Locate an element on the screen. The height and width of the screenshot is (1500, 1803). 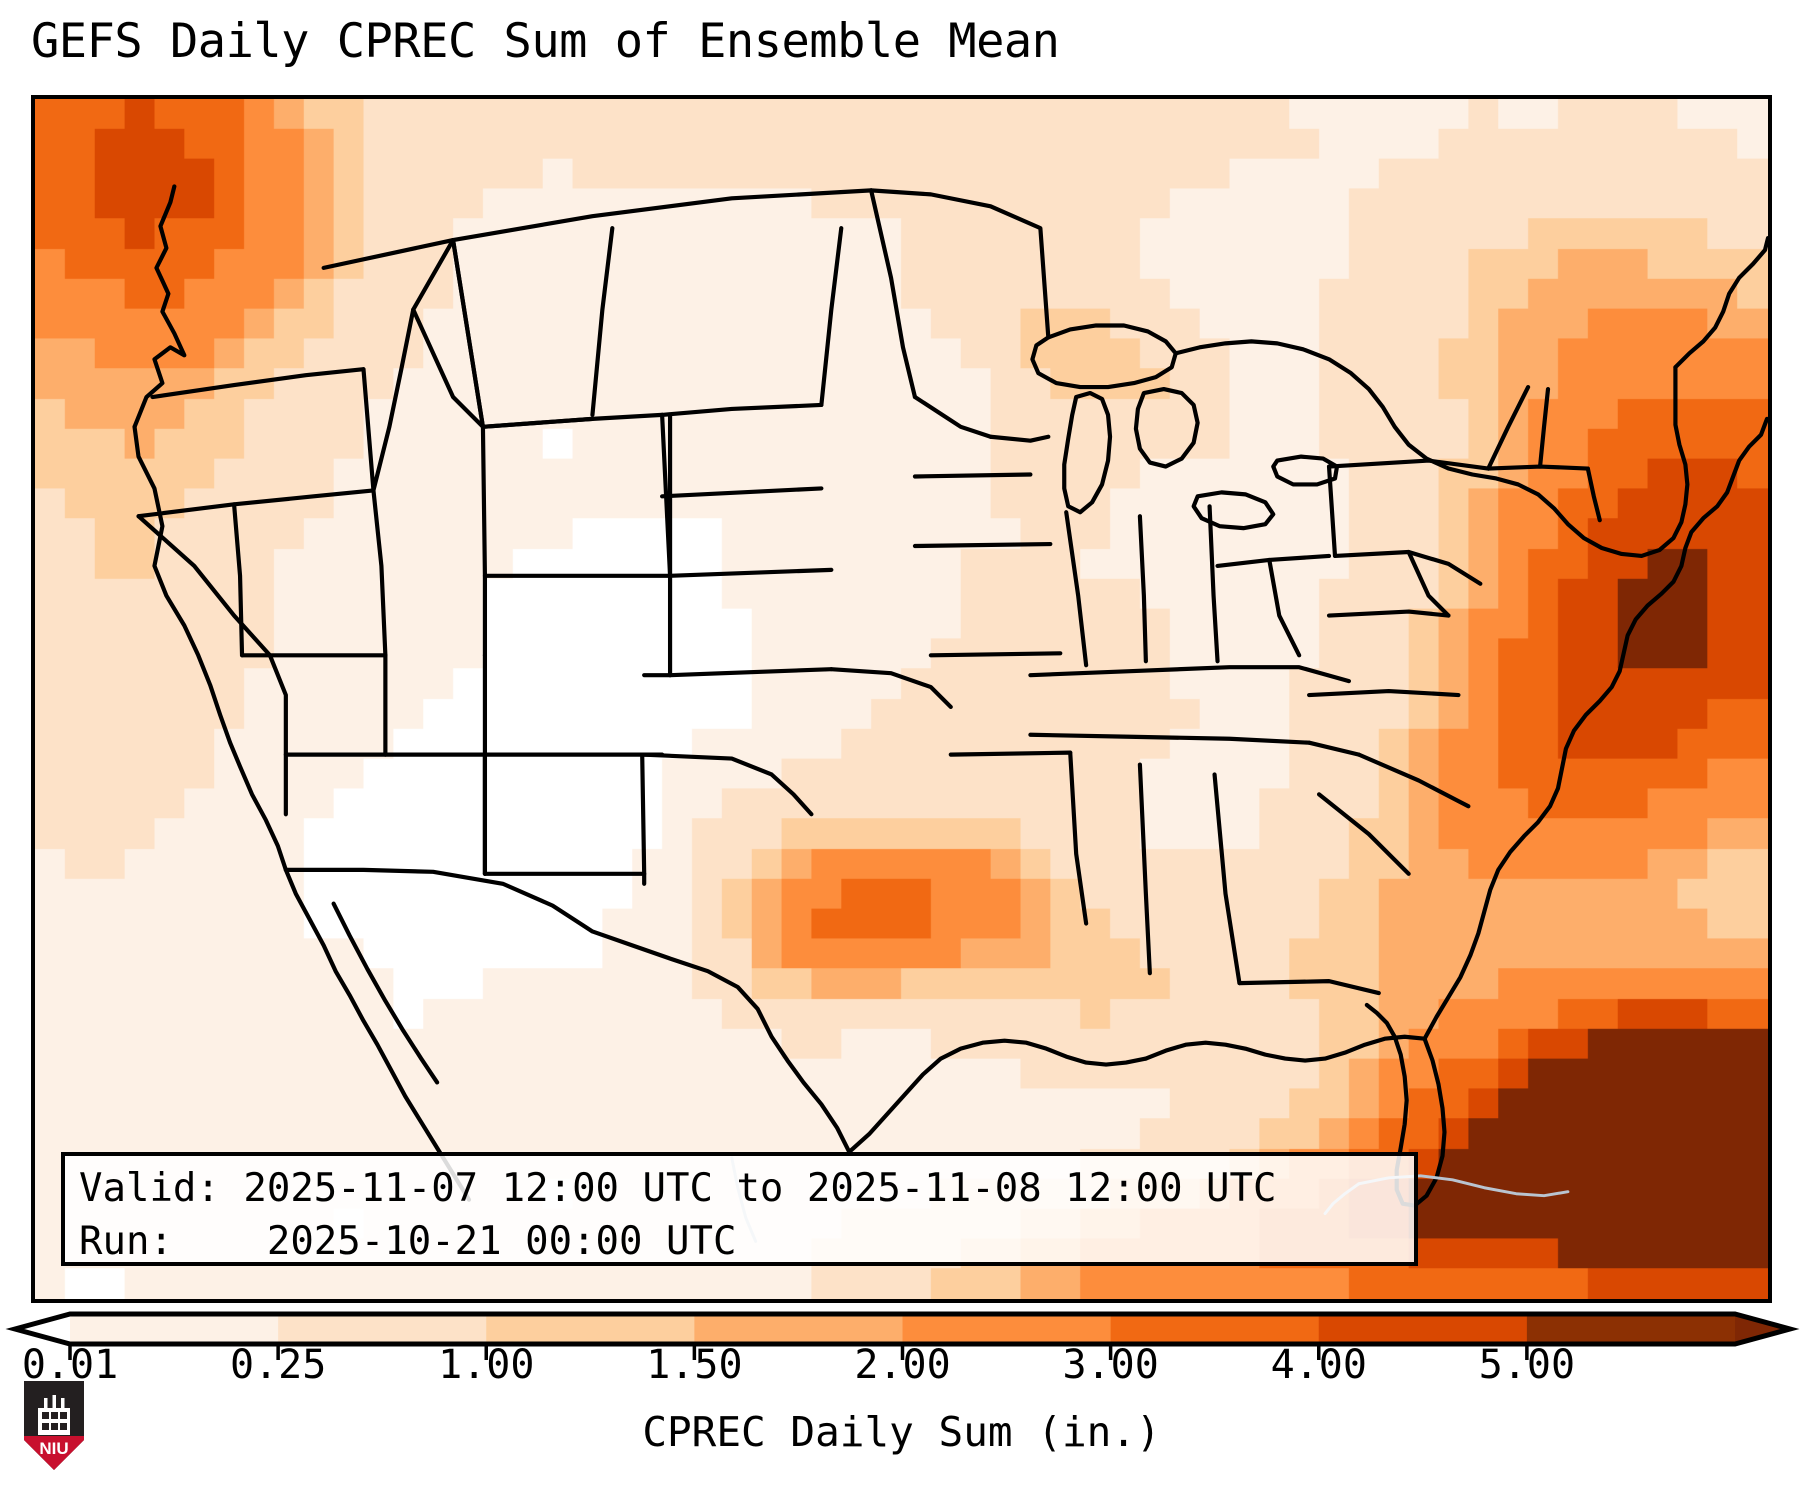
colorbar-tick-4.00: 4.00 is located at coordinates (1318, 1365).